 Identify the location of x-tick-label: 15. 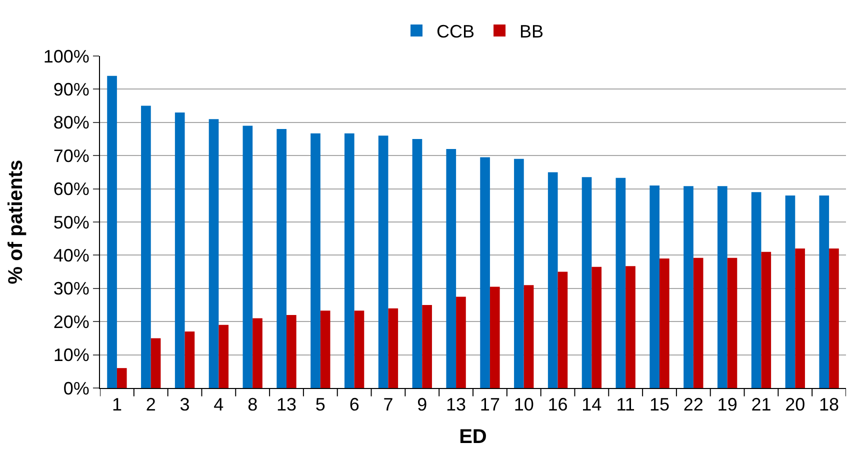
(659, 404).